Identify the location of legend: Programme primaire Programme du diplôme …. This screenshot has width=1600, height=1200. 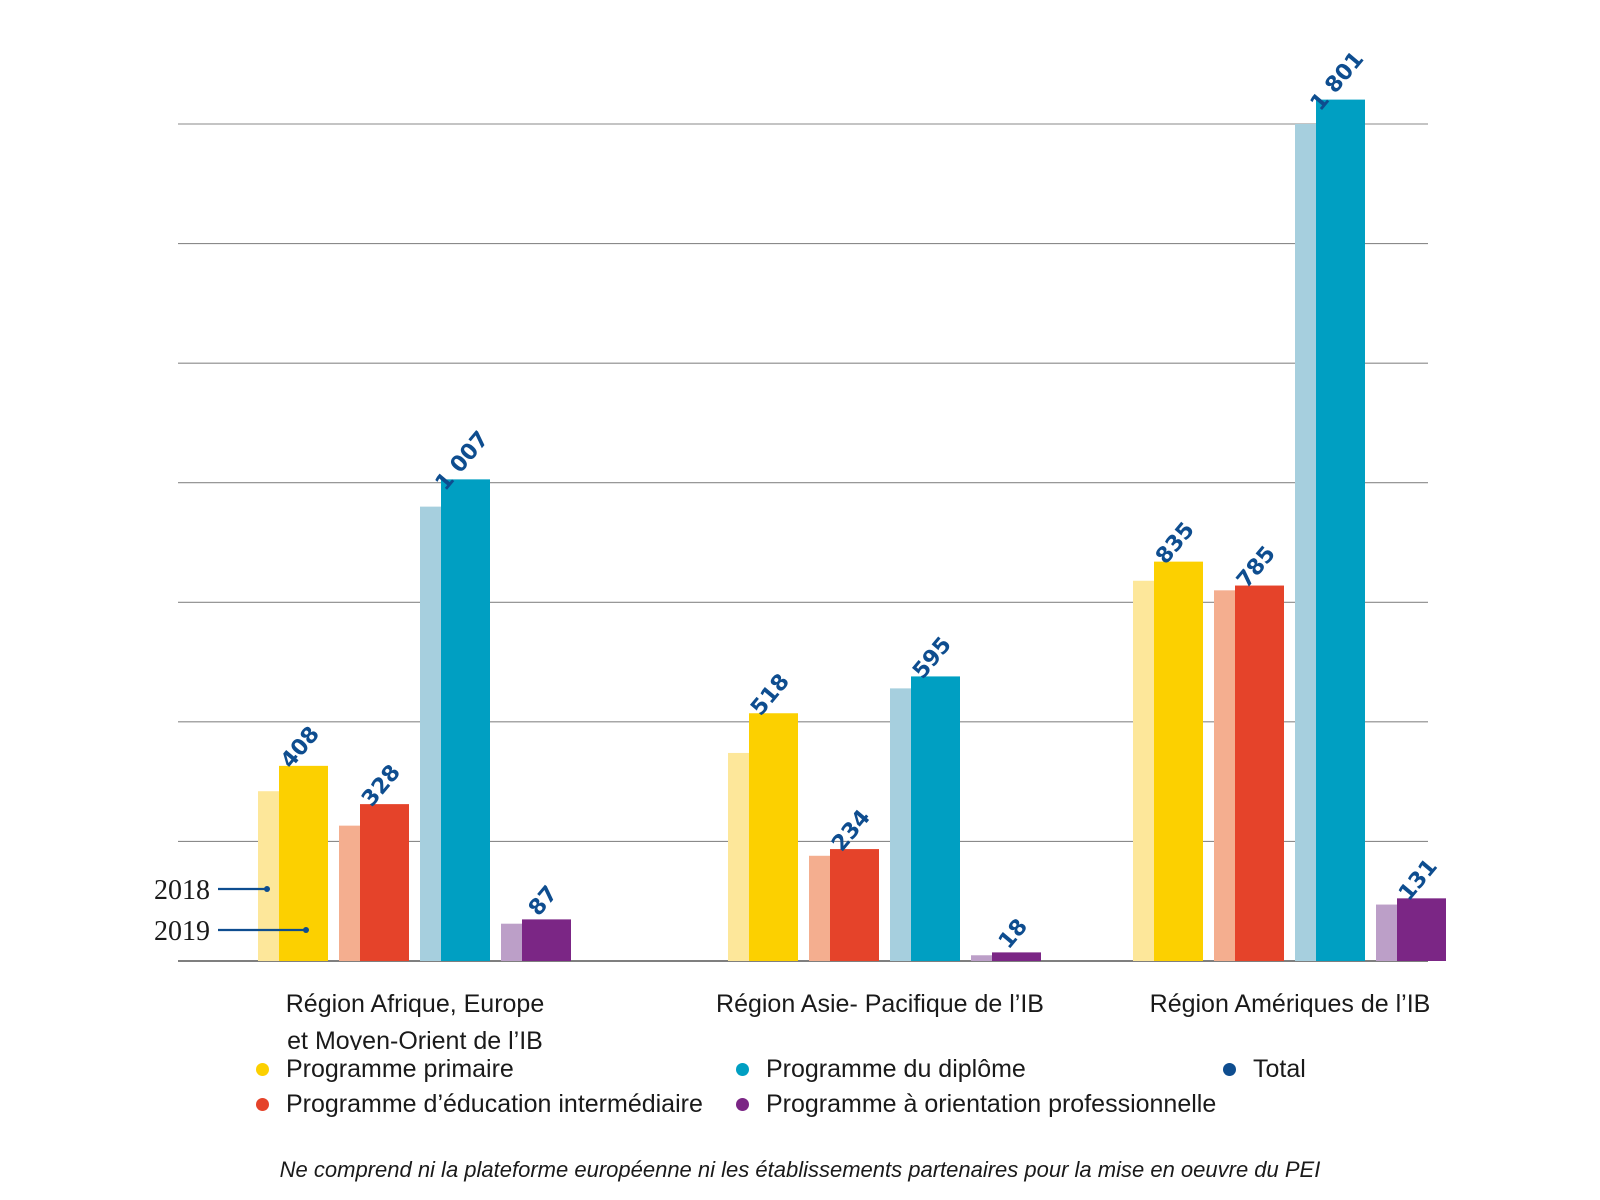
(806, 1097).